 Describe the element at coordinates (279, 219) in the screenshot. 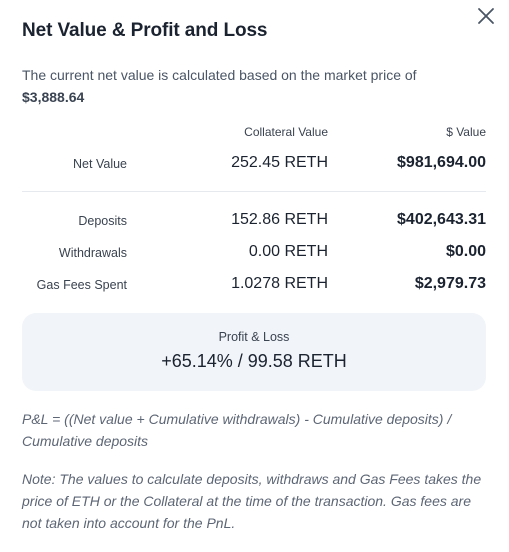

I see `deposits-collateral: 152.86 RETH` at that location.